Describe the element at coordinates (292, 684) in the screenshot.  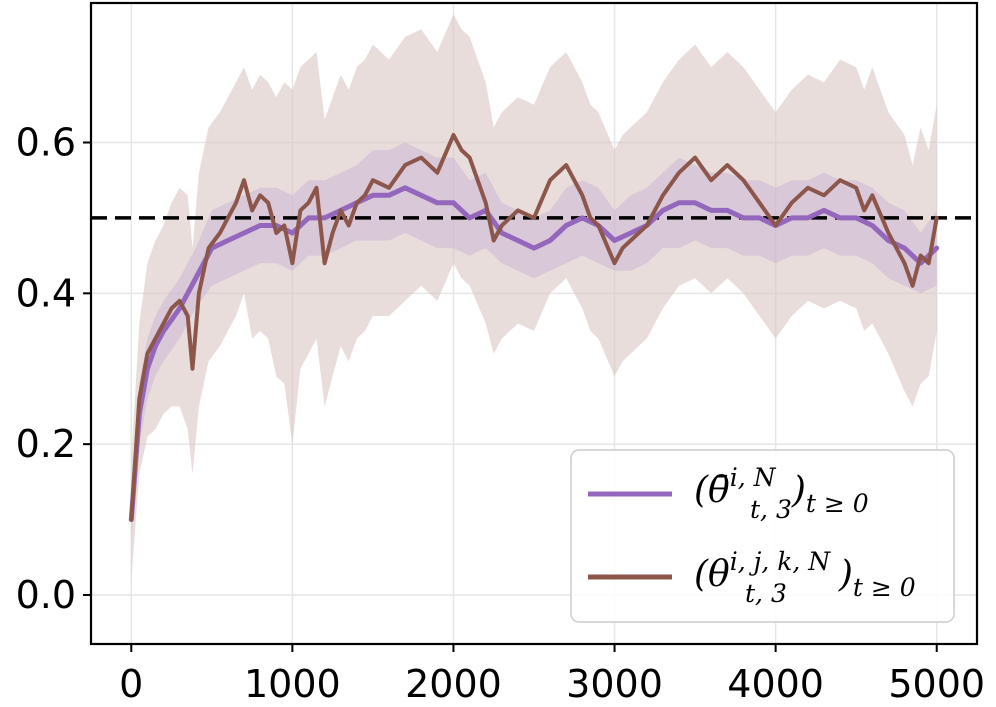
I see `x-tick-label: 1000` at that location.